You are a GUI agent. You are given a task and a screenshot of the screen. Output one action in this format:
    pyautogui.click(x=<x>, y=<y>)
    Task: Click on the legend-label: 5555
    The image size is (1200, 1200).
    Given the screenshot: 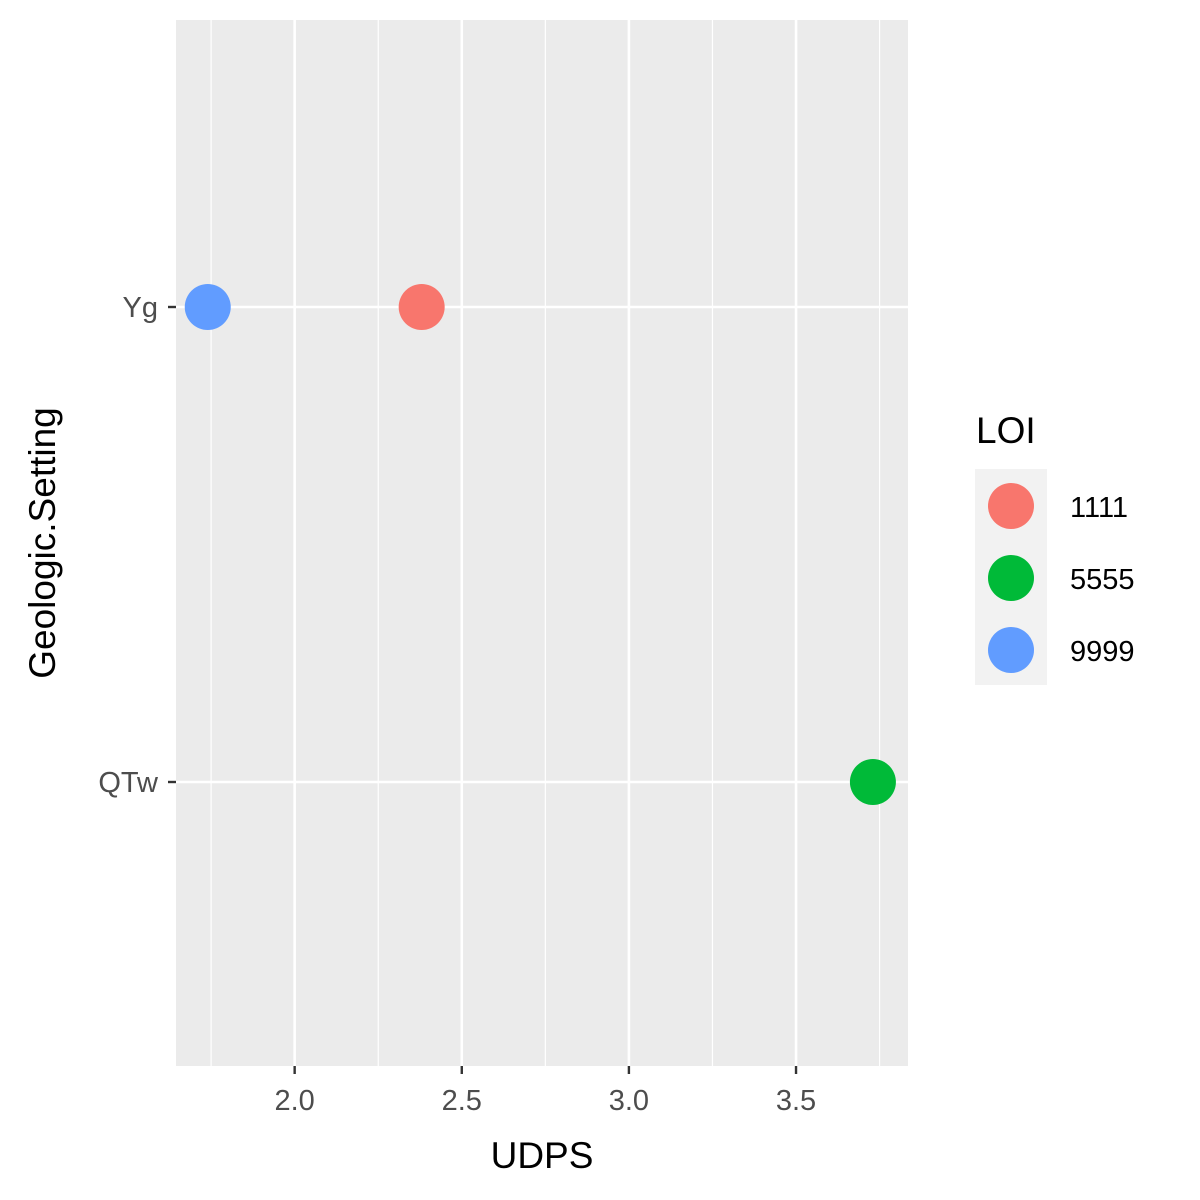 What is the action you would take?
    pyautogui.click(x=1102, y=580)
    